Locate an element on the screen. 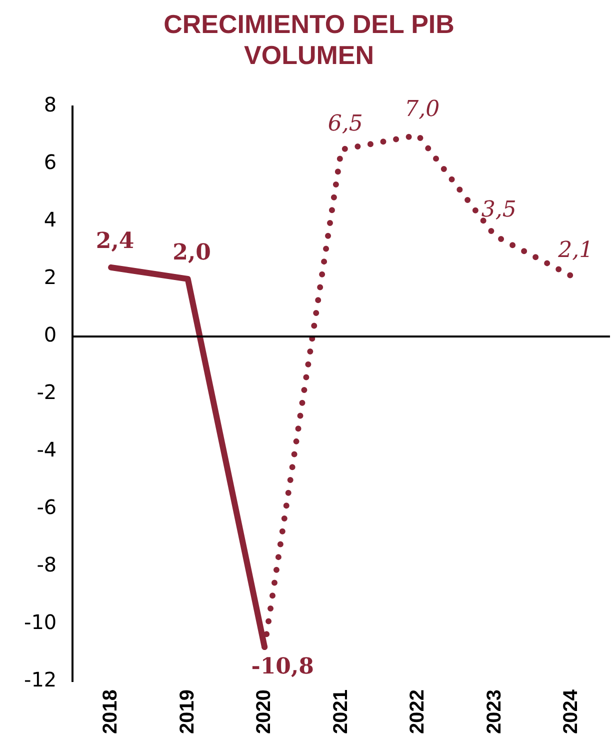 This screenshot has width=612, height=746. y-tick-label: 6 is located at coordinates (50, 162).